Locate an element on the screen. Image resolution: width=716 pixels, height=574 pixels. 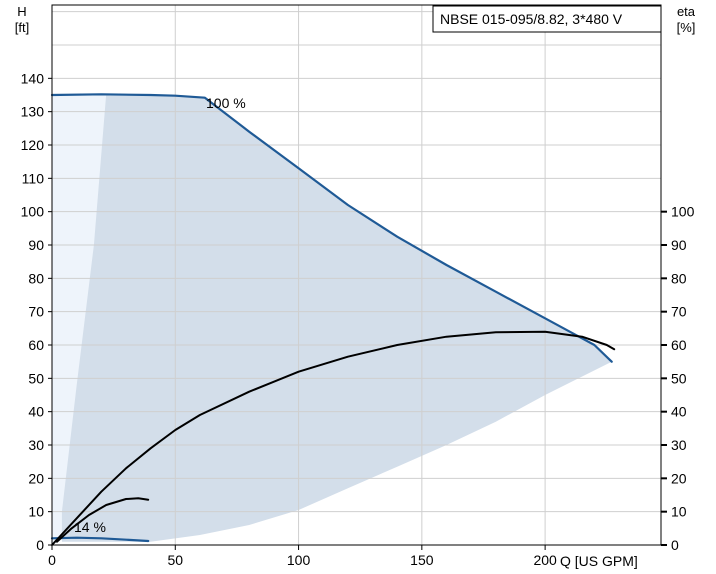
legend-box: NBSE 015-095/8.82, 3*480 V is located at coordinates (547, 19).